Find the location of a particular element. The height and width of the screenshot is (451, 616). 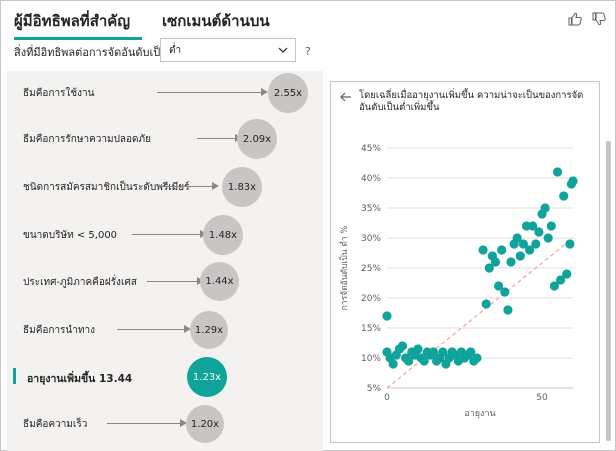

influencer-row: ธีมคือการรักษาความปลอดภัย 2.09x is located at coordinates (165, 139).